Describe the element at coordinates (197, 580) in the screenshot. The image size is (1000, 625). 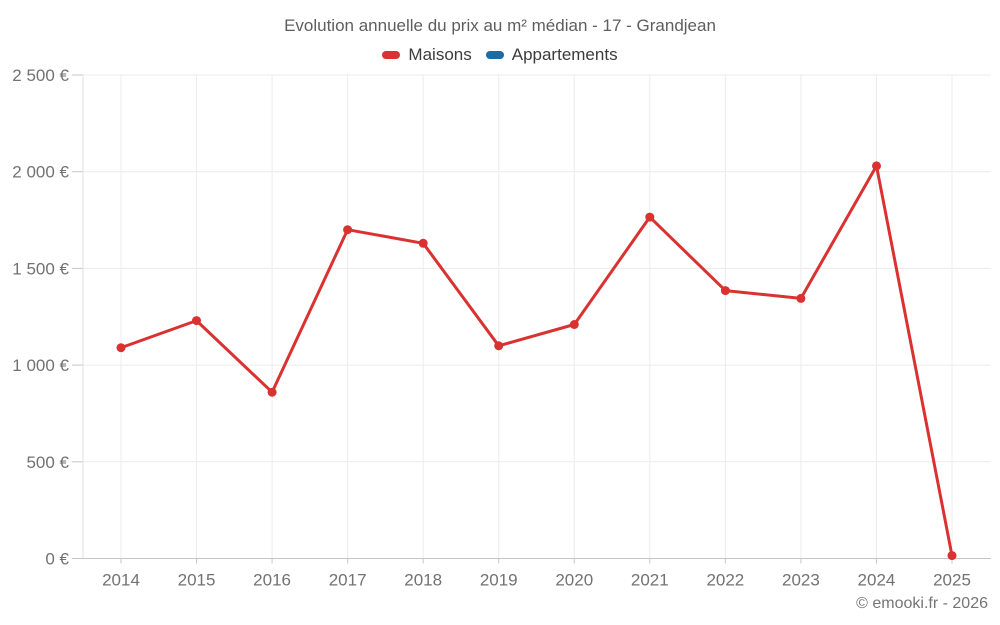
I see `x-axis-tick-label: 2015` at that location.